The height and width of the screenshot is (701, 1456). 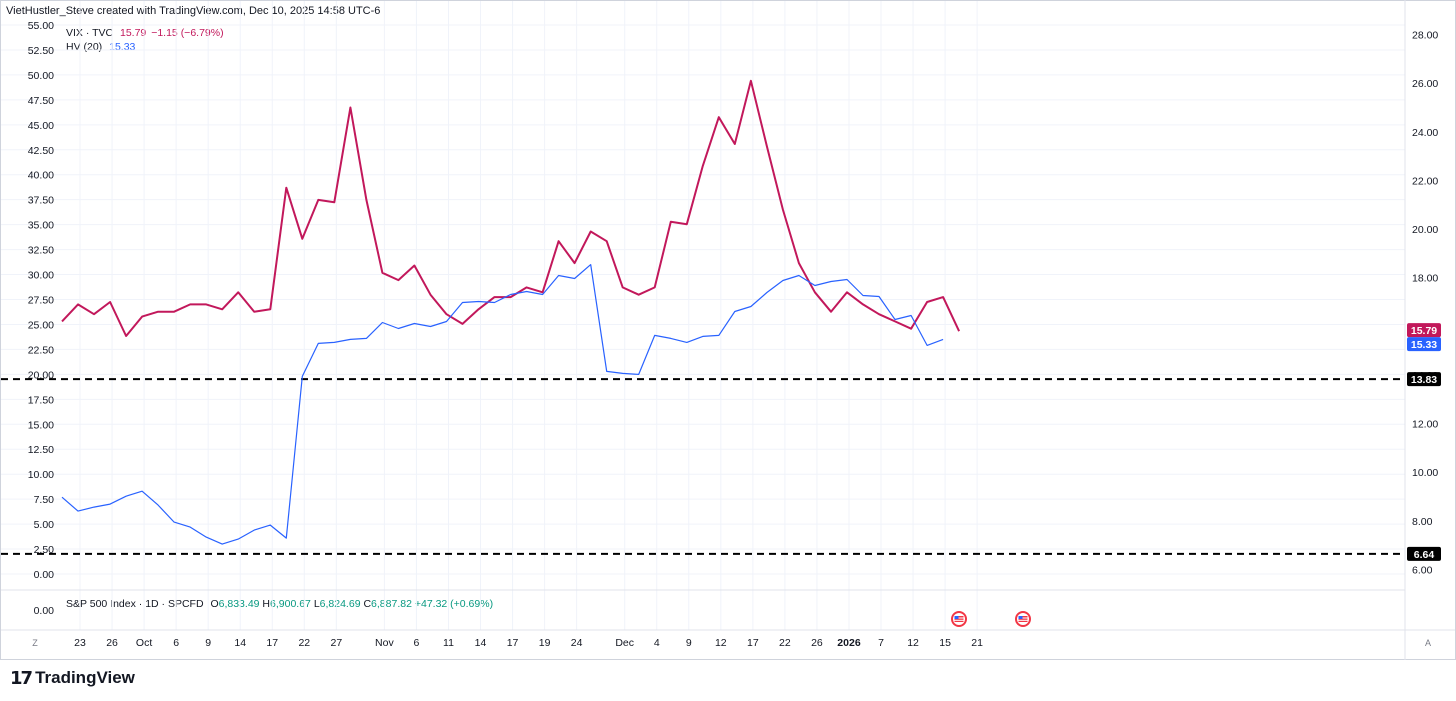 I want to click on time-axis-tick-label: 19, so click(x=545, y=643).